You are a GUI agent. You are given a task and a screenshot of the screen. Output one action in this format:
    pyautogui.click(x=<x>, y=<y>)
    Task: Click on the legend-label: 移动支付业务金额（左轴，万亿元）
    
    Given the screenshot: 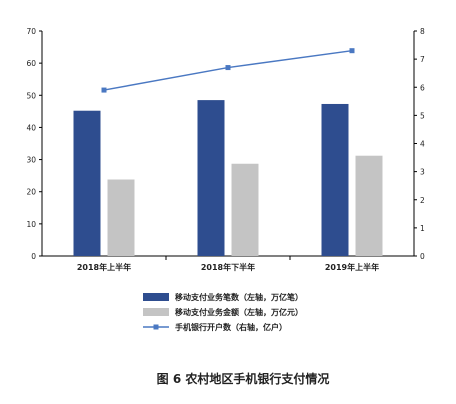 What is the action you would take?
    pyautogui.click(x=239, y=312)
    